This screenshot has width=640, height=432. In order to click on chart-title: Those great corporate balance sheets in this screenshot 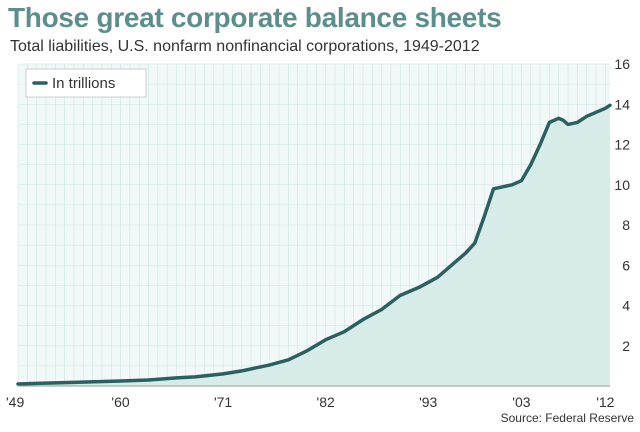, I will do `click(255, 17)`.